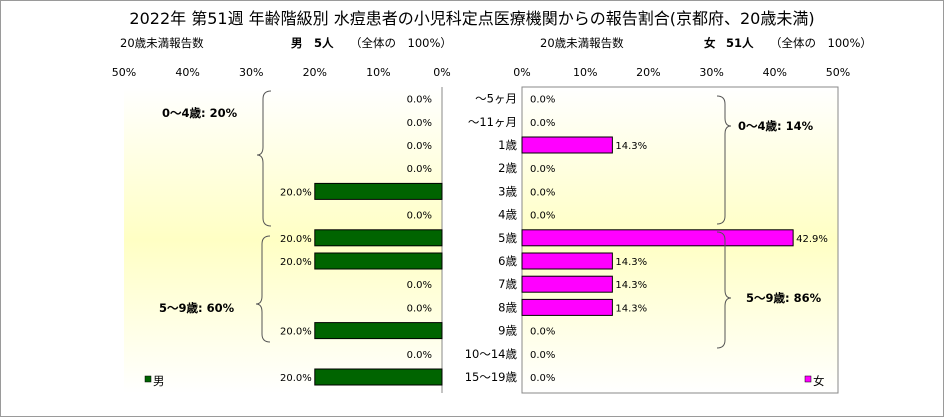 The width and height of the screenshot is (944, 417). What do you see at coordinates (491, 238) in the screenshot?
I see `age-category-labels: ～5ヶ月 ～11ヶ月 1歳 2歳 3歳 4歳 5歳 6歳 7歳 8歳 9歳 10～14歳 15～19歳` at bounding box center [491, 238].